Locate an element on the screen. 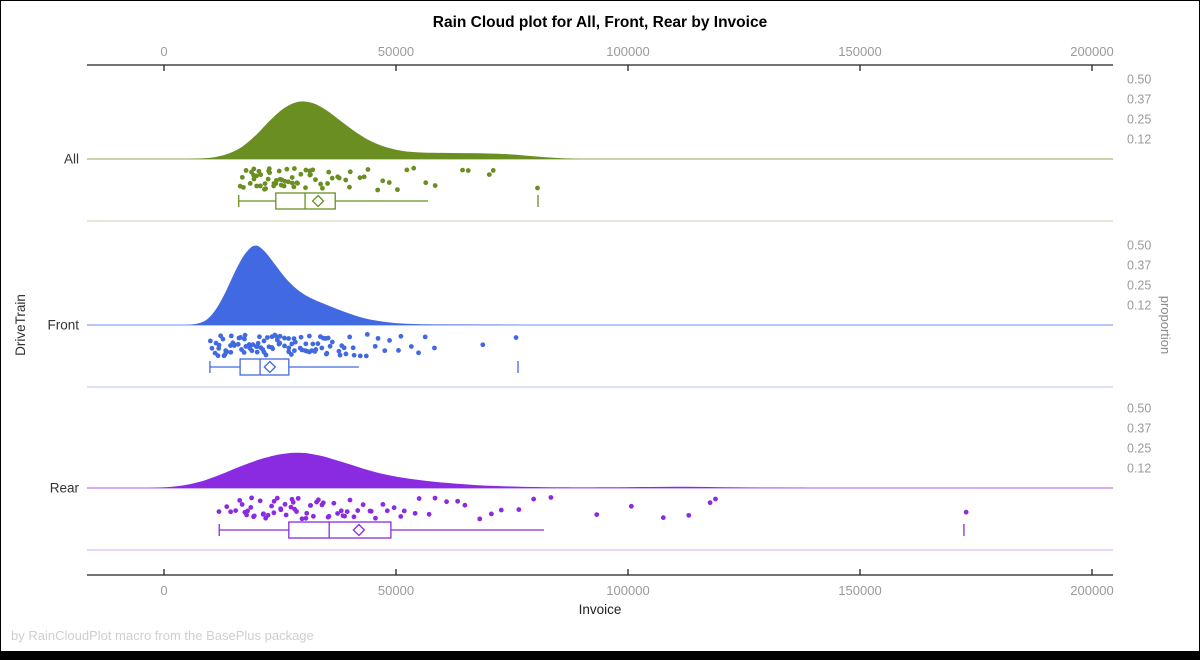  category-label-front: Front is located at coordinates (63, 325).